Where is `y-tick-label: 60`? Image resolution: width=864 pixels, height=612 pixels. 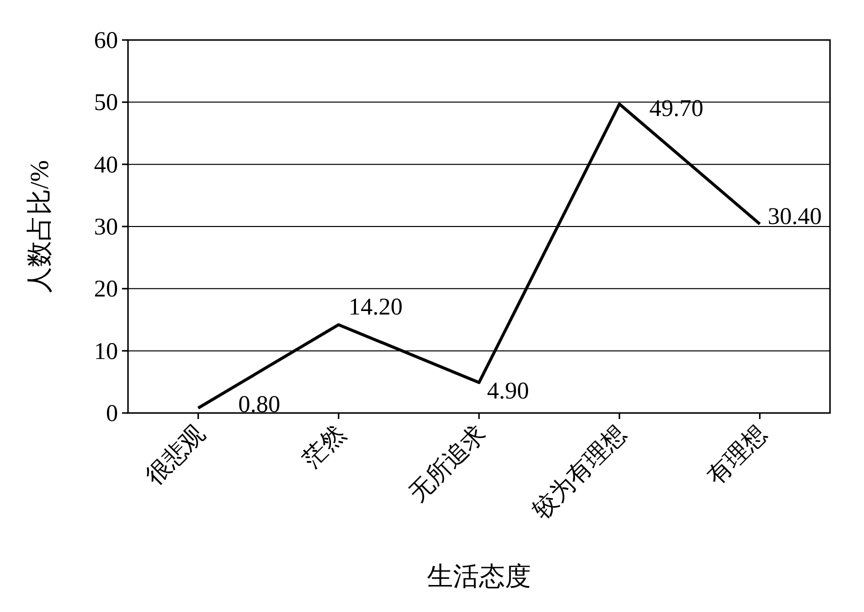 y-tick-label: 60 is located at coordinates (106, 41).